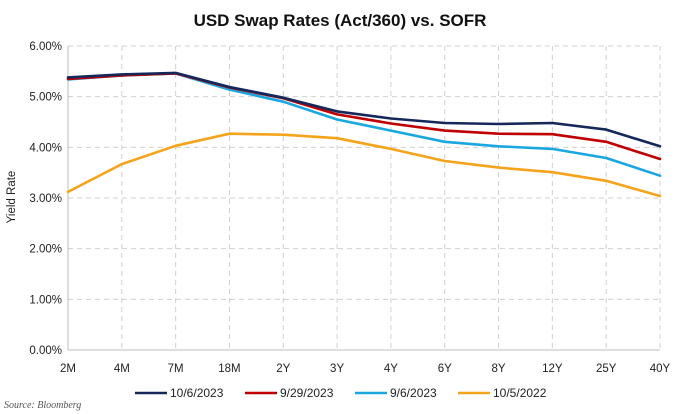  What do you see at coordinates (68, 369) in the screenshot?
I see `x-tick-label: 2M` at bounding box center [68, 369].